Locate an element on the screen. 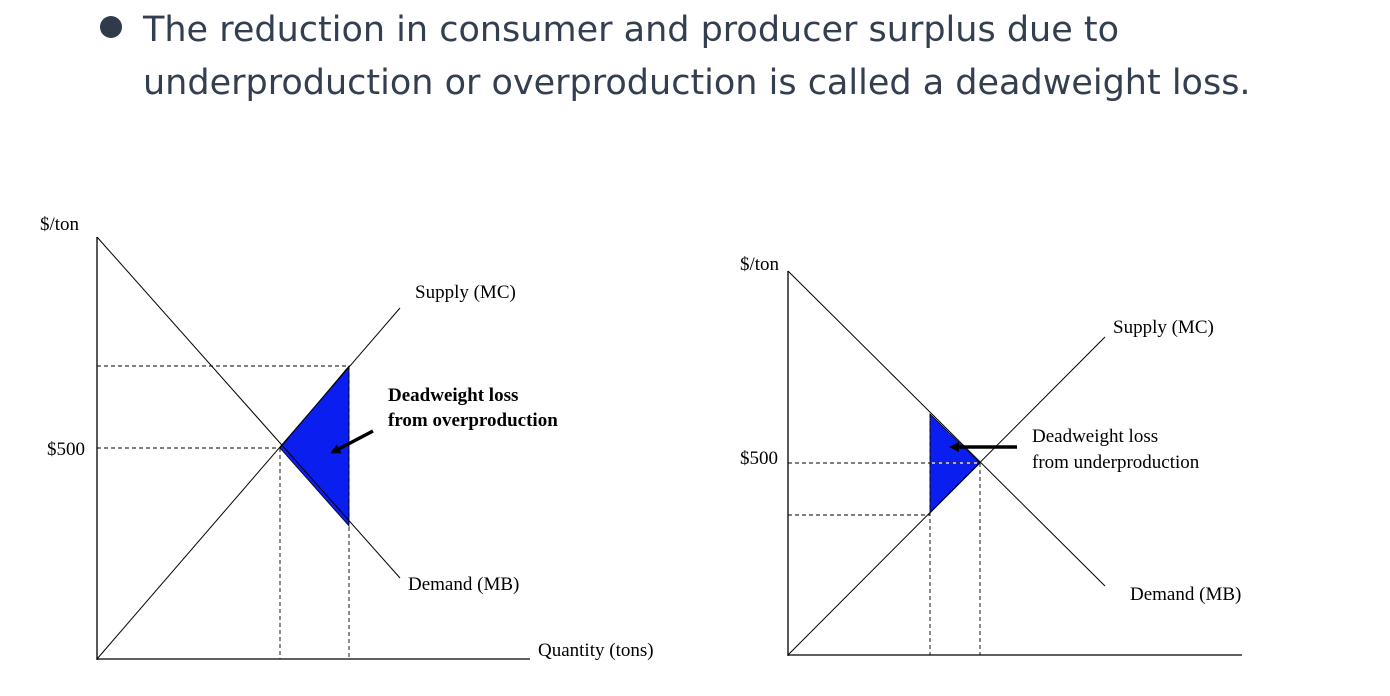  bullet-dot-icon is located at coordinates (111, 27).